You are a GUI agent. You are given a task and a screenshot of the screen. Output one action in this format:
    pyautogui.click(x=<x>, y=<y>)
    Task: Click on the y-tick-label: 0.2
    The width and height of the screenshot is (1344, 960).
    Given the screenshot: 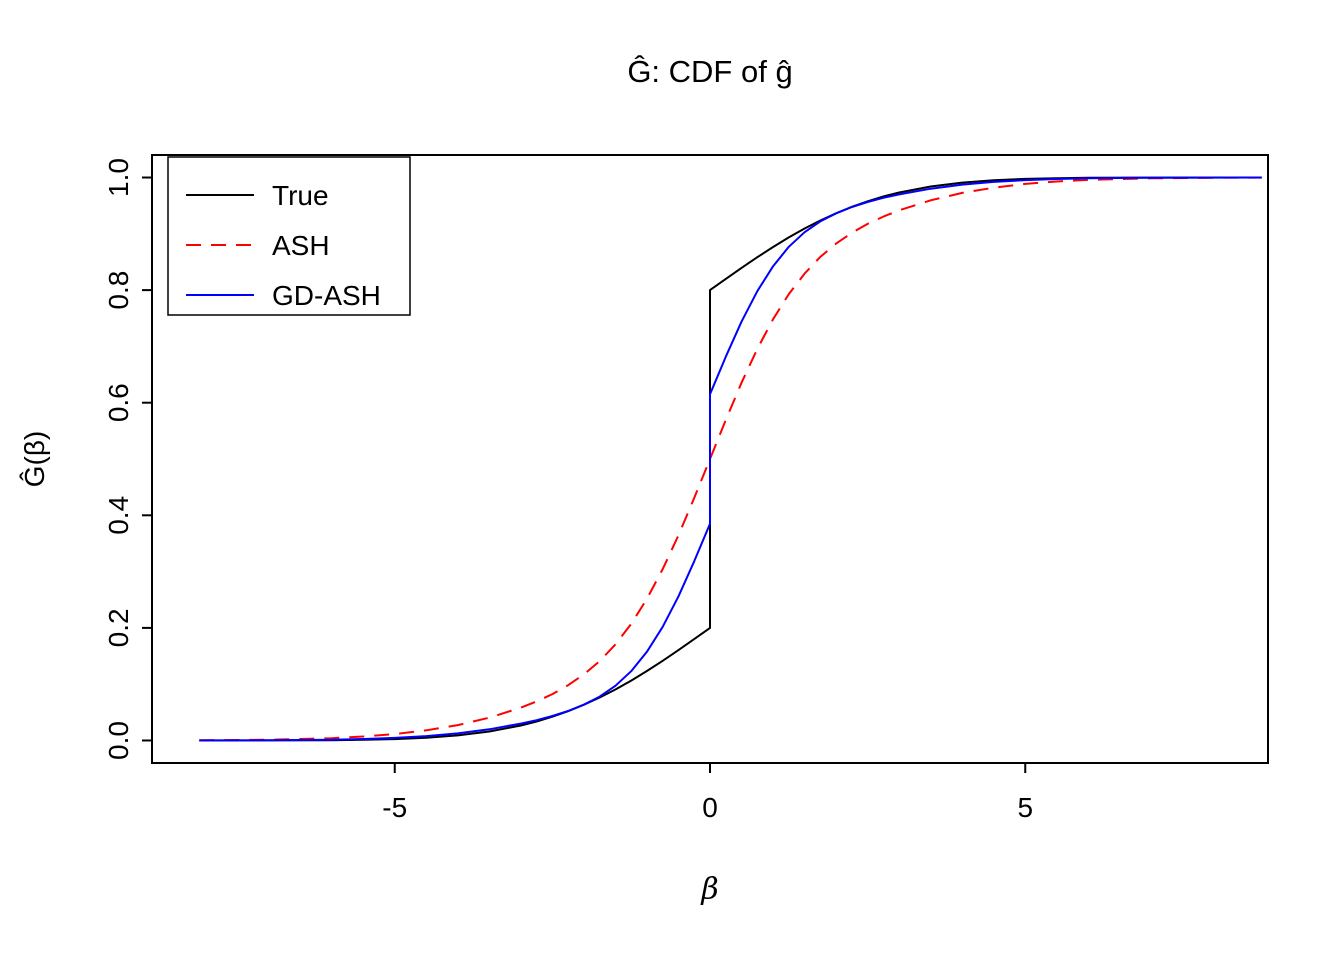 What is the action you would take?
    pyautogui.click(x=118, y=627)
    